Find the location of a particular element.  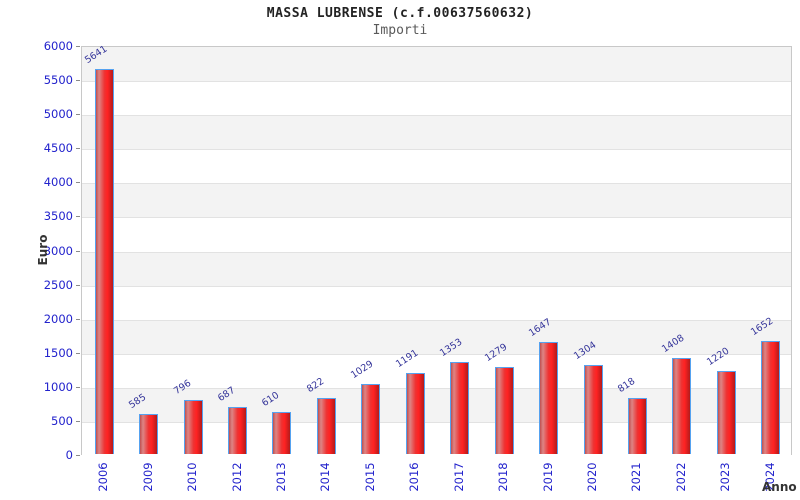

x-tick-label: 2020 is located at coordinates (592, 477).